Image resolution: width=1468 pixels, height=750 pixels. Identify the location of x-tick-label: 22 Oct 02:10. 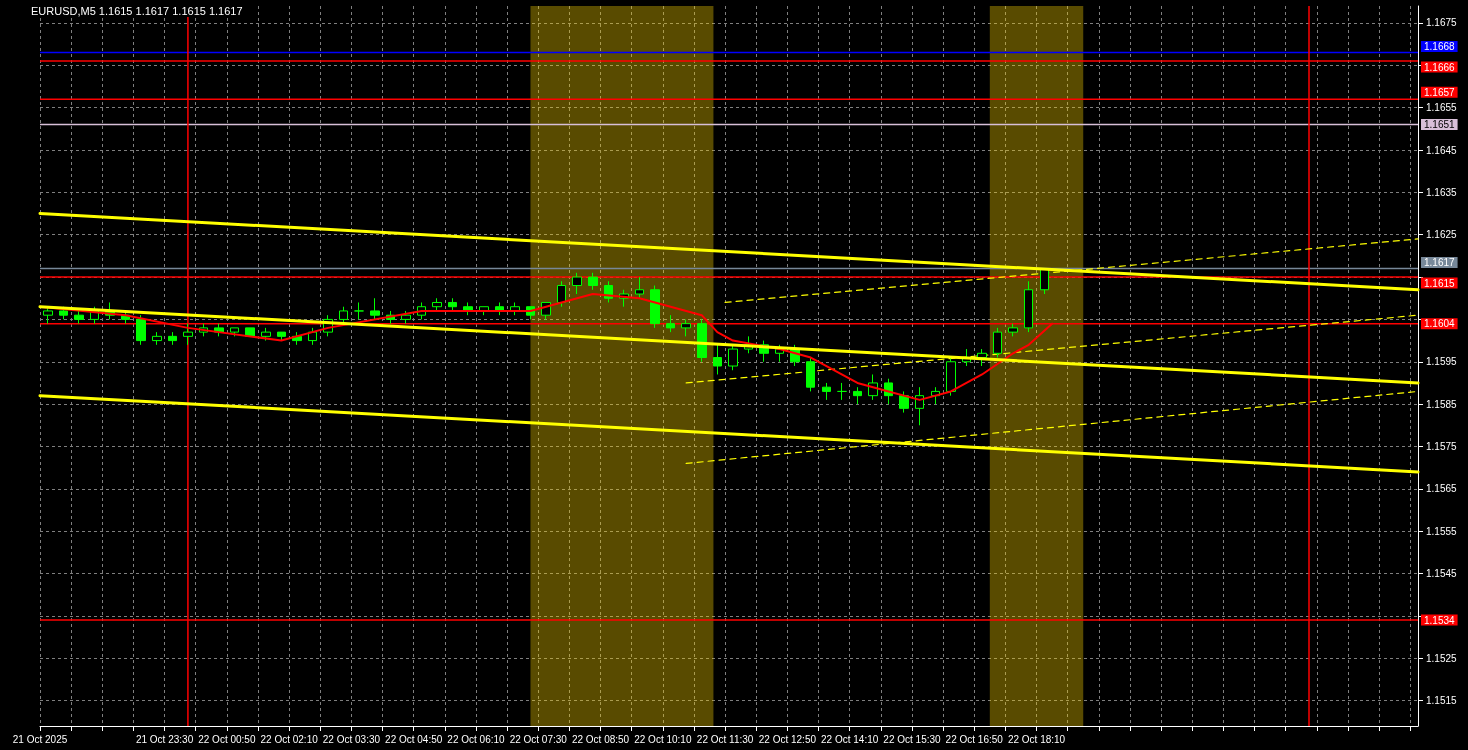
(289, 739).